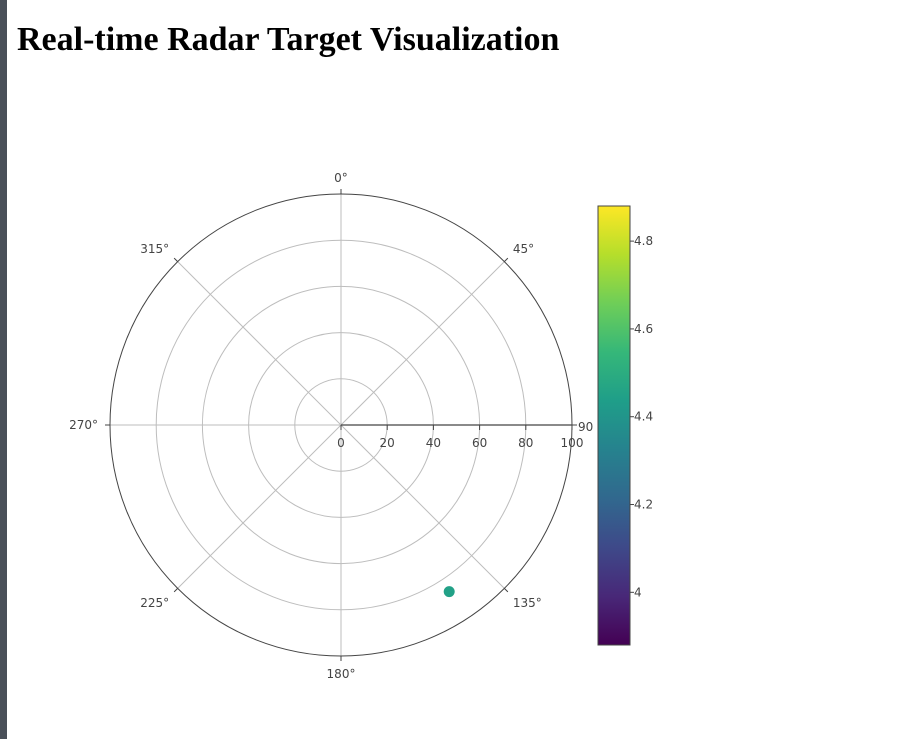 This screenshot has height=739, width=912. What do you see at coordinates (527, 603) in the screenshot?
I see `angular-tick-label: 135°` at bounding box center [527, 603].